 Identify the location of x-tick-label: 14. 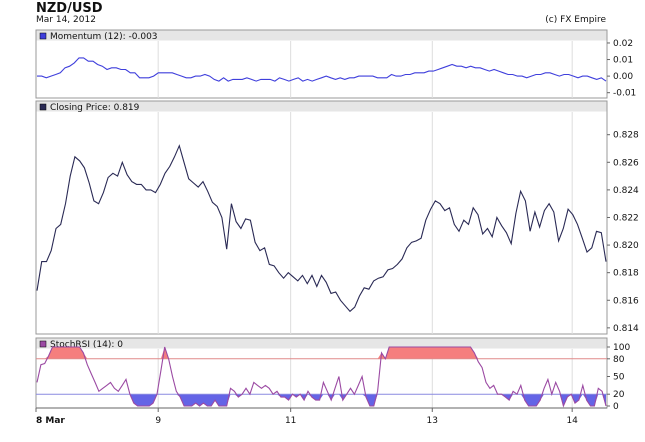
(572, 421).